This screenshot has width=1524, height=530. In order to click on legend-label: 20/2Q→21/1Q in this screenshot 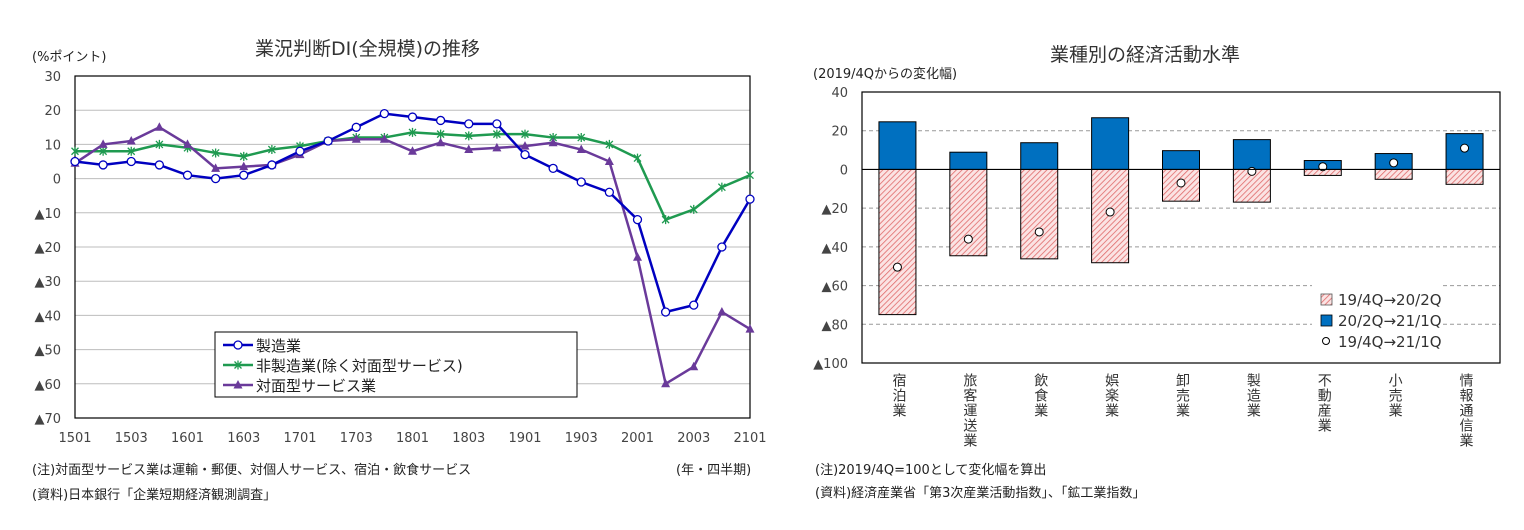, I will do `click(1390, 321)`.